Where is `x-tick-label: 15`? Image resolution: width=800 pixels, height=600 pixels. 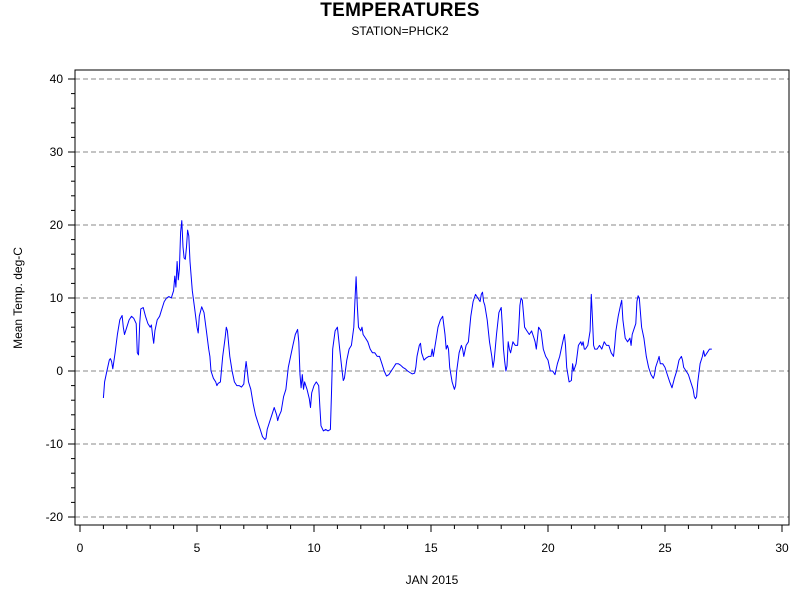
x-tick-label: 15 is located at coordinates (431, 548).